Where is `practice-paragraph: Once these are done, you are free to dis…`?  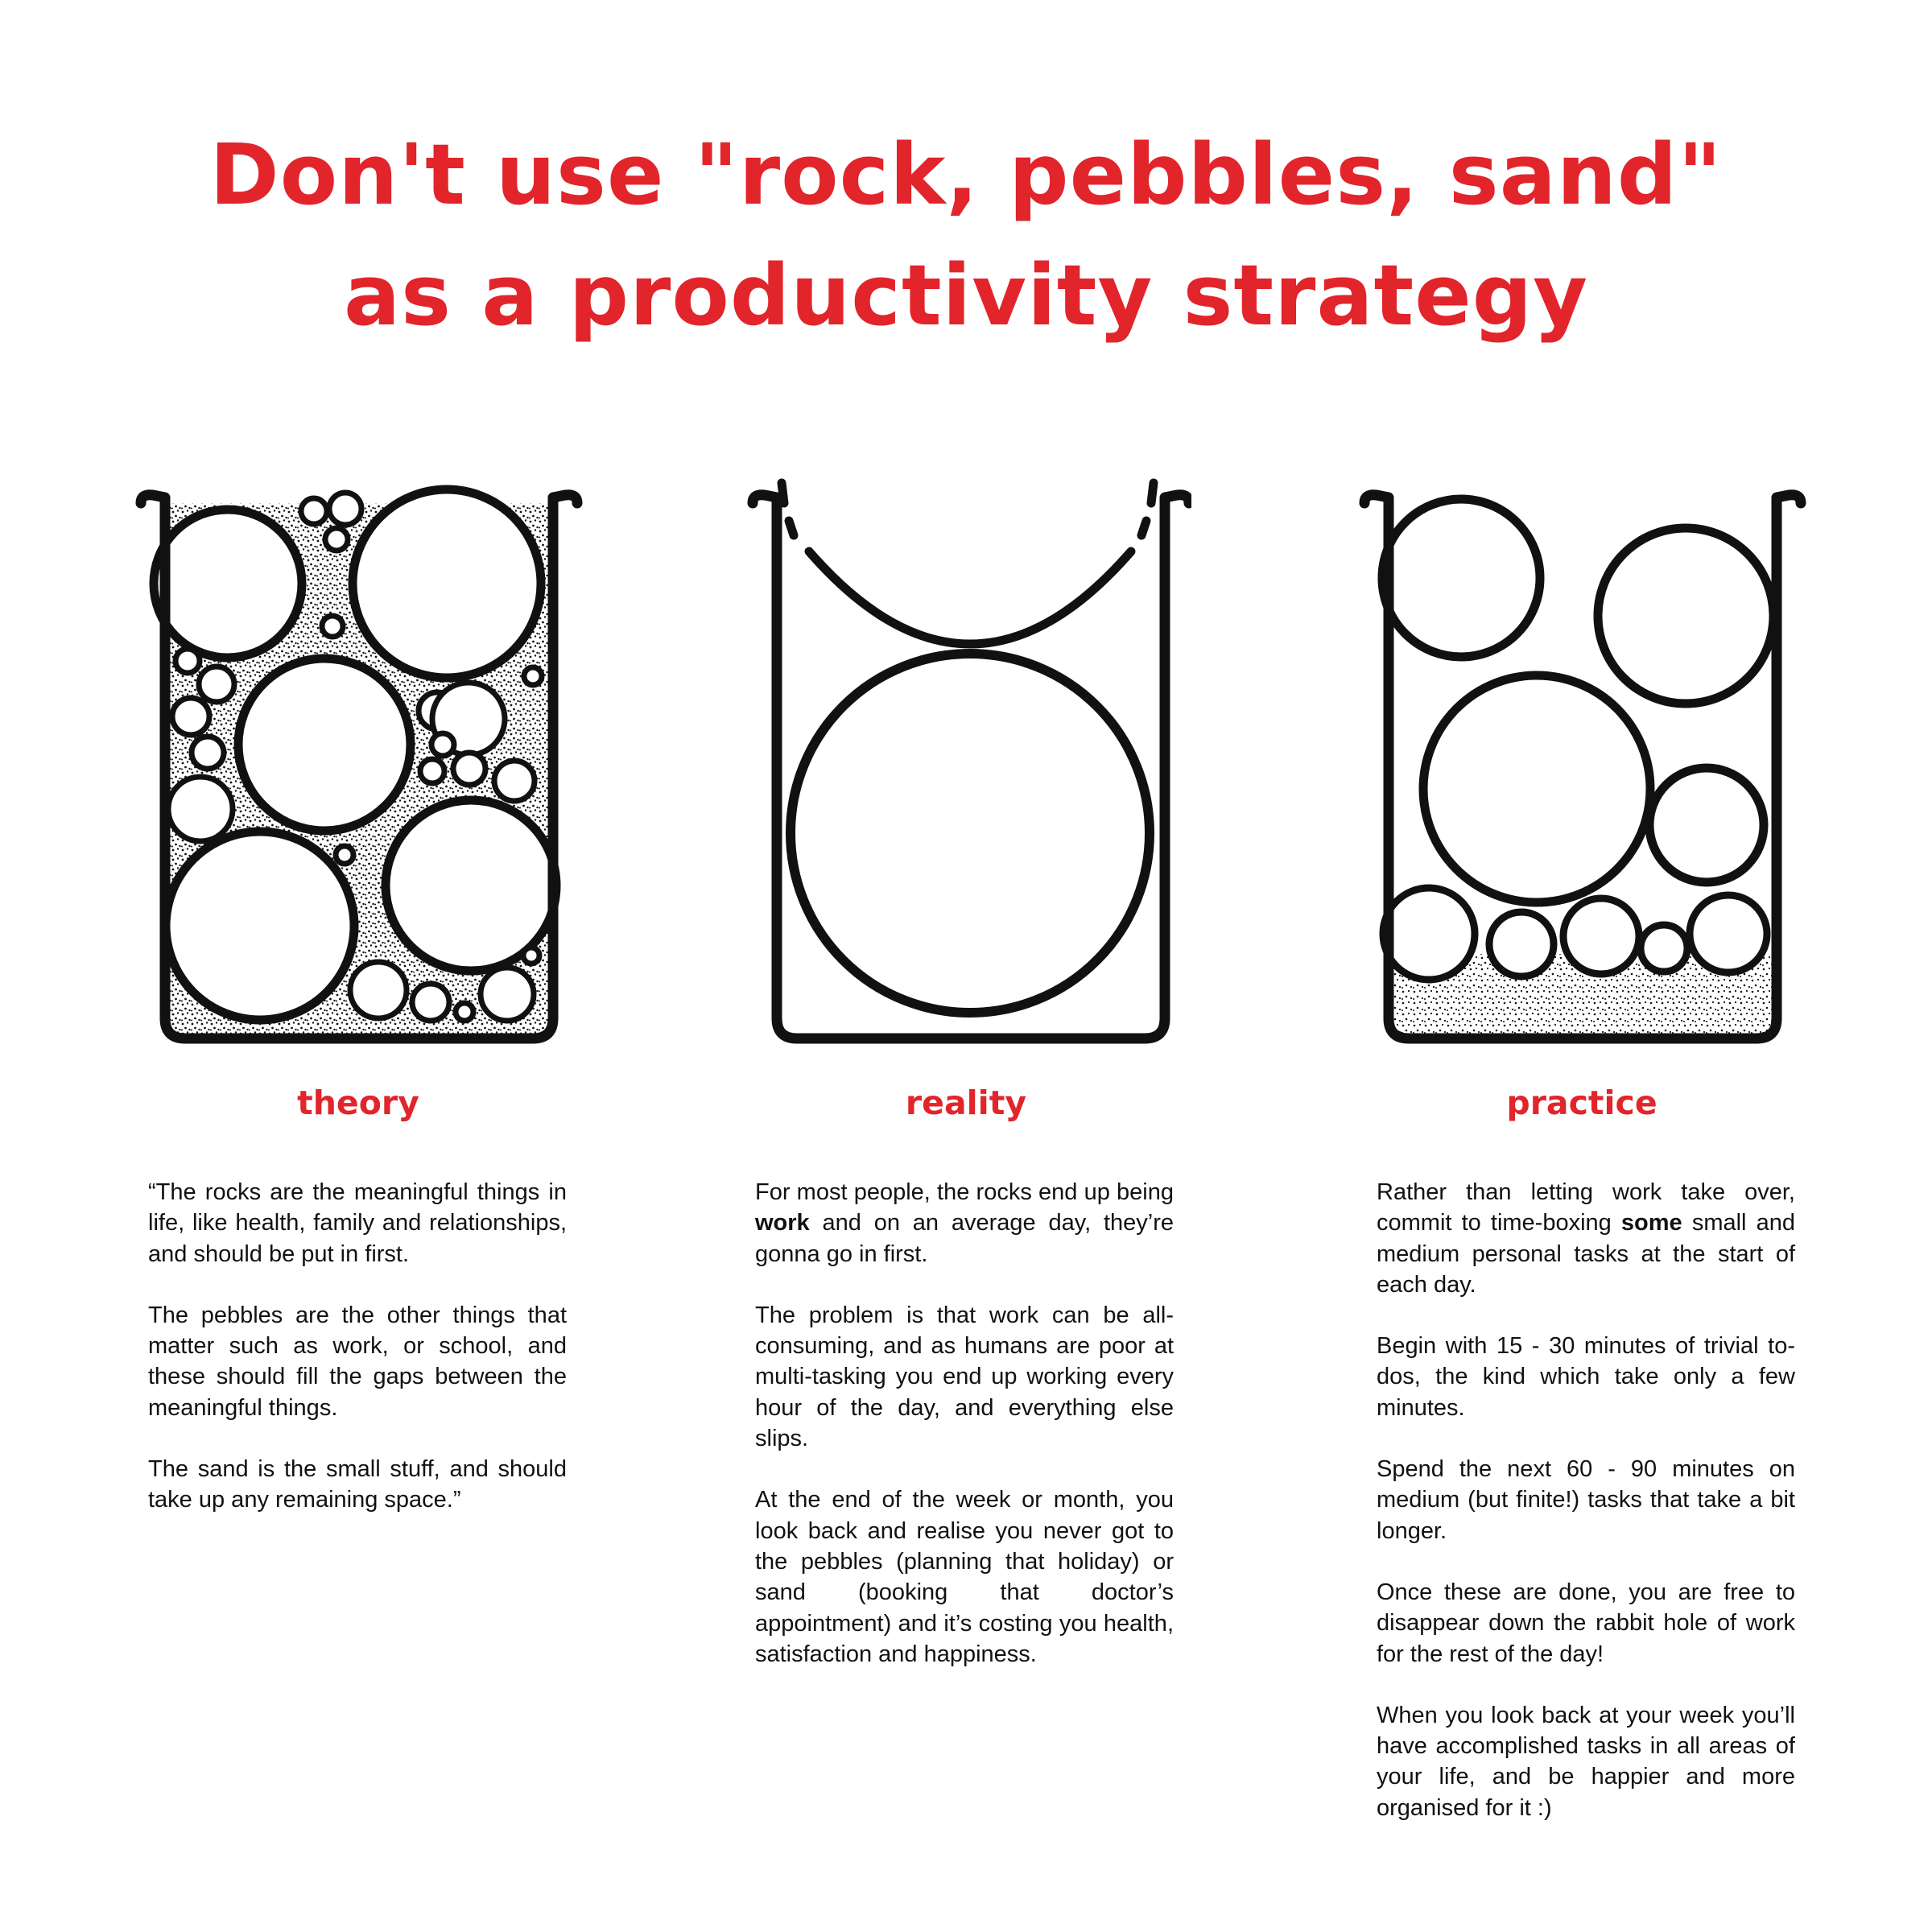
practice-paragraph: Once these are done, you are free to dis… is located at coordinates (1586, 1623).